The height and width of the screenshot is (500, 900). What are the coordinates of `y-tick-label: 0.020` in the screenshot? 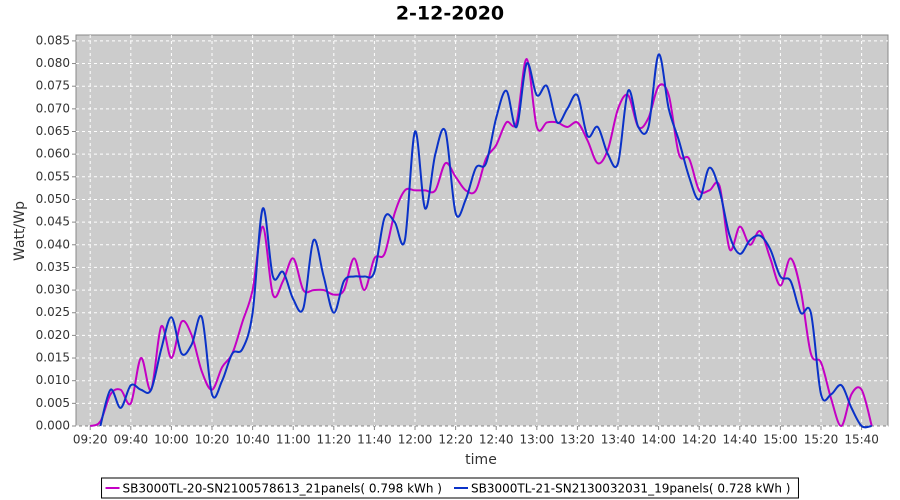 It's located at (53, 335).